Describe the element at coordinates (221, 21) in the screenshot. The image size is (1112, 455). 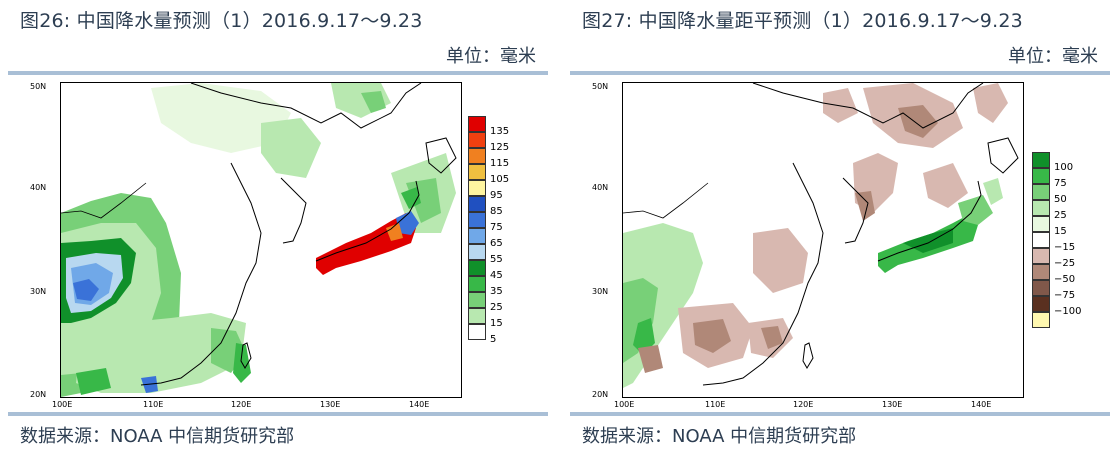
I see `figure-title: 图26: 中国降水量预测（1）2016.9.17～9.23` at that location.